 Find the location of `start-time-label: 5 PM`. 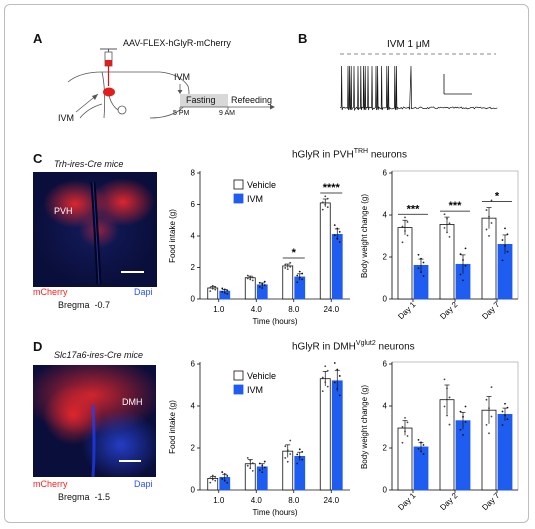

start-time-label: 5 PM is located at coordinates (181, 113).